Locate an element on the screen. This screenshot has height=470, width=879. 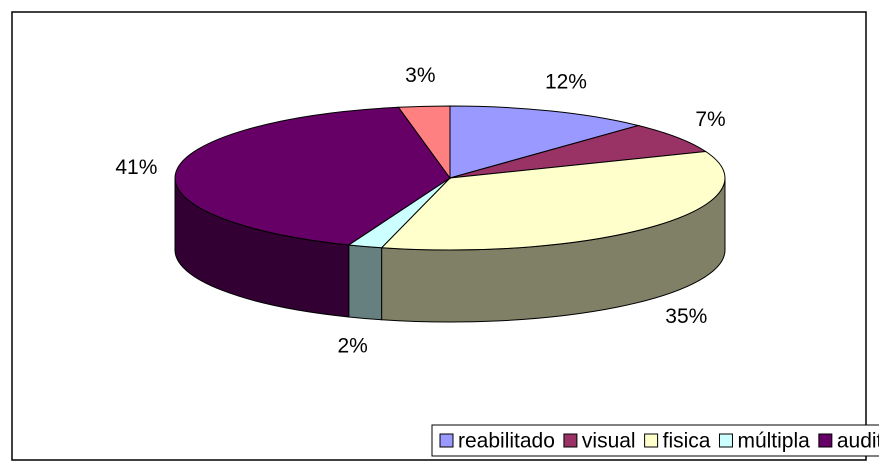
legend-label: fisica is located at coordinates (687, 441).